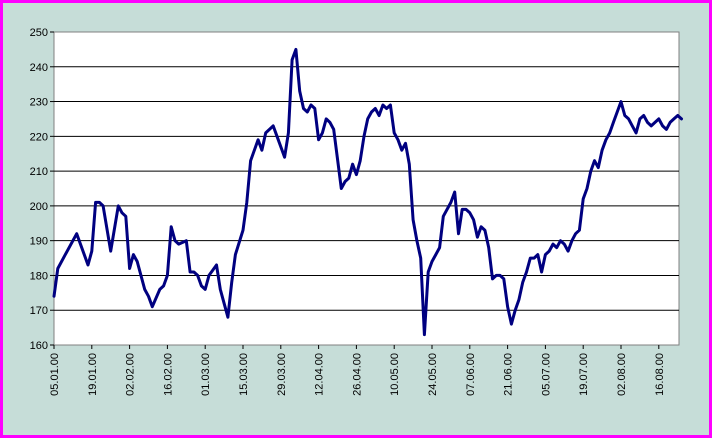  I want to click on y-tick-label: 250, so click(39, 33).